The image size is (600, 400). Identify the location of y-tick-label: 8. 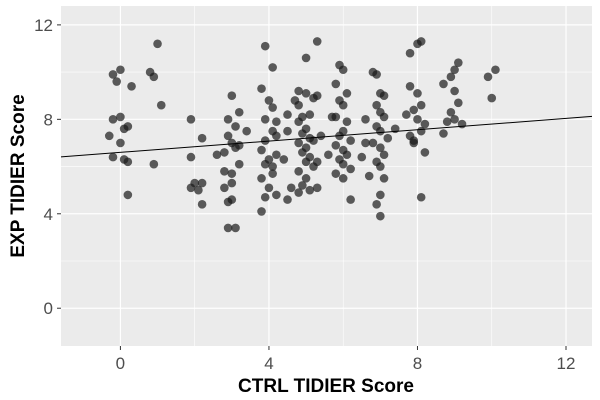
(48, 119).